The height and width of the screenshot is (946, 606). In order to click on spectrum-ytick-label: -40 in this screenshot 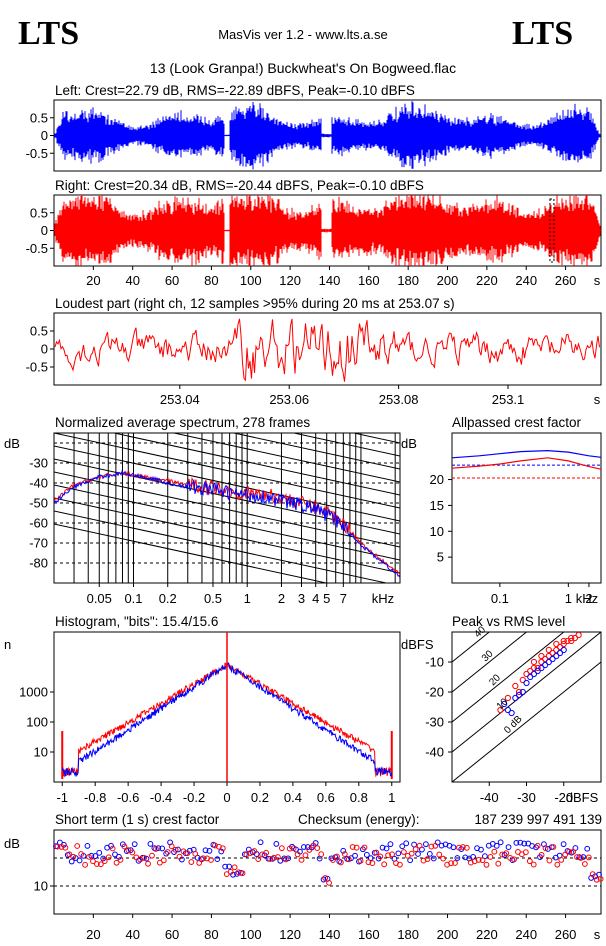, I will do `click(38, 483)`.